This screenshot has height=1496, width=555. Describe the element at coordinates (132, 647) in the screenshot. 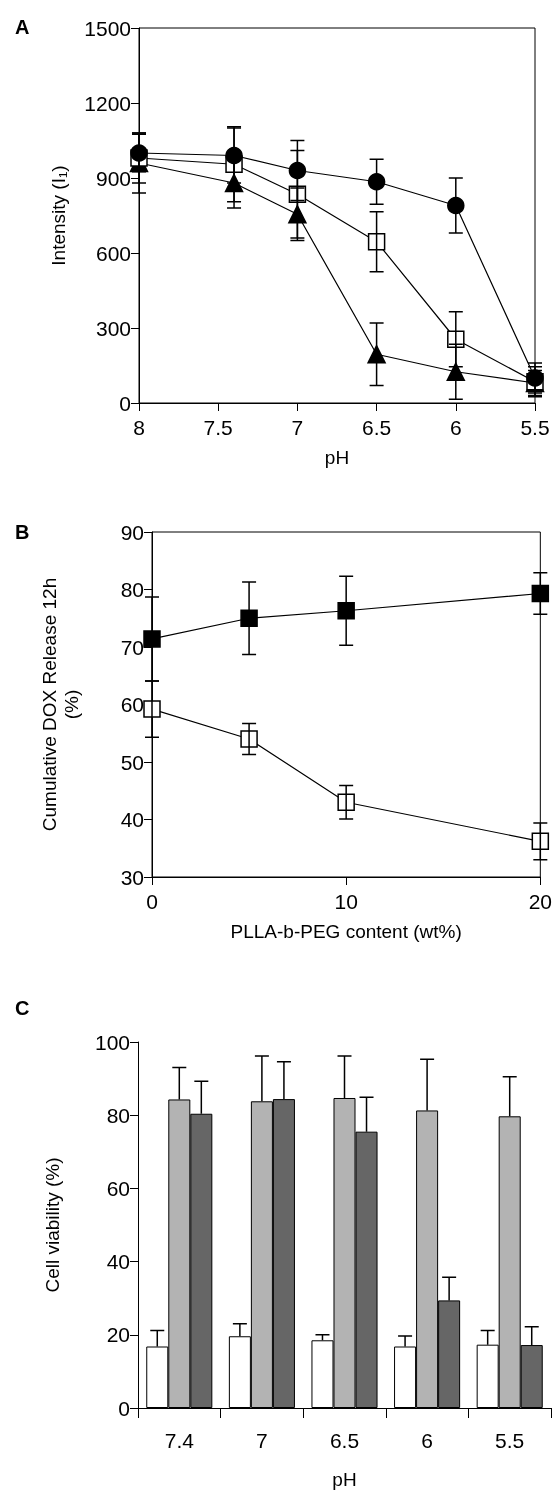

I see `y-tick-label: 70` at that location.